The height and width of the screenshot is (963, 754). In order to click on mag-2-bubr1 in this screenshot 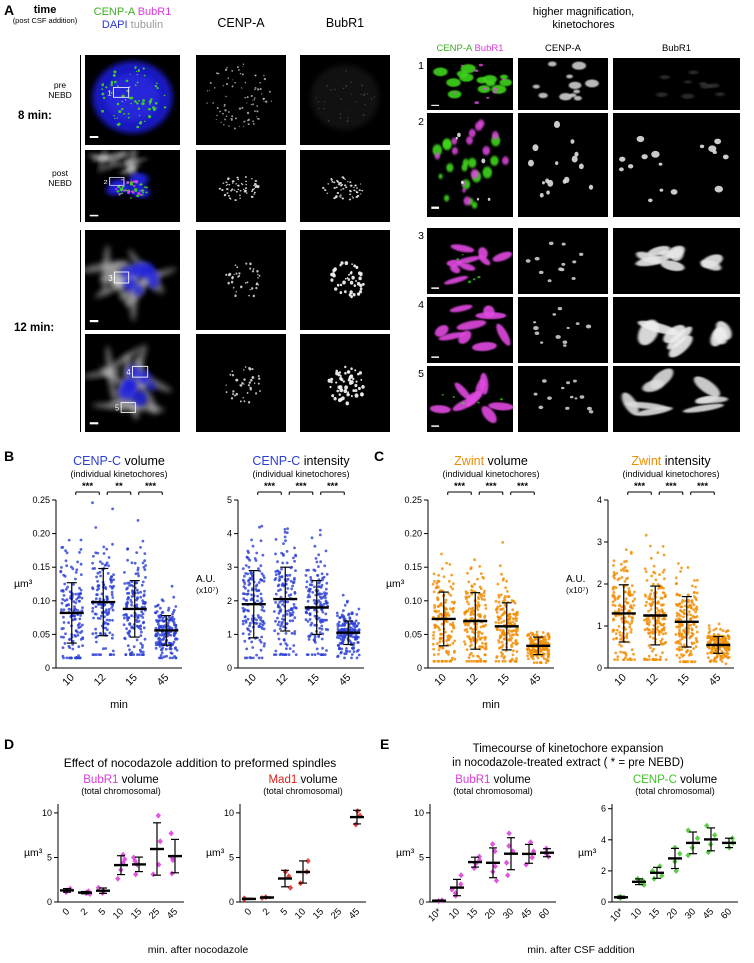, I will do `click(676, 165)`.